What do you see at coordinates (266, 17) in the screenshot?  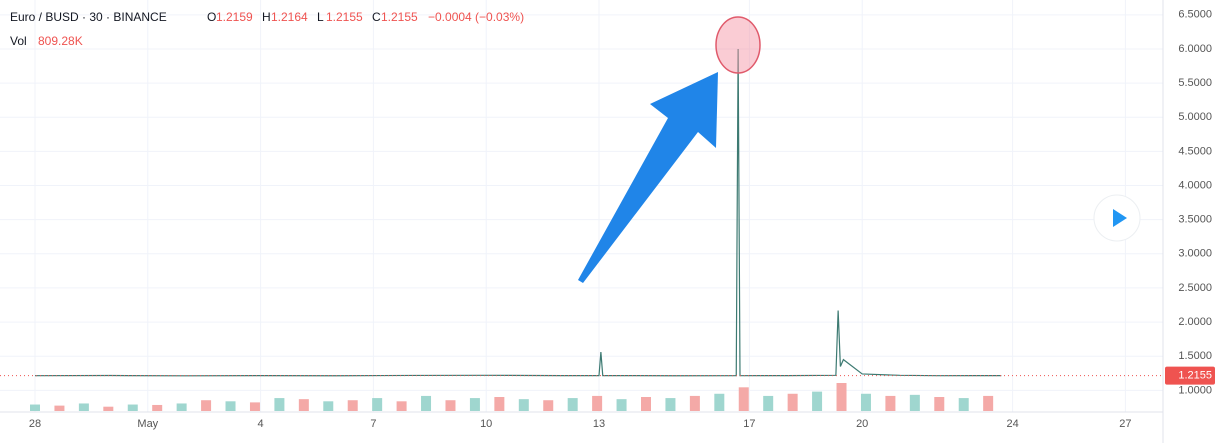 I see `ohlc-label: H` at bounding box center [266, 17].